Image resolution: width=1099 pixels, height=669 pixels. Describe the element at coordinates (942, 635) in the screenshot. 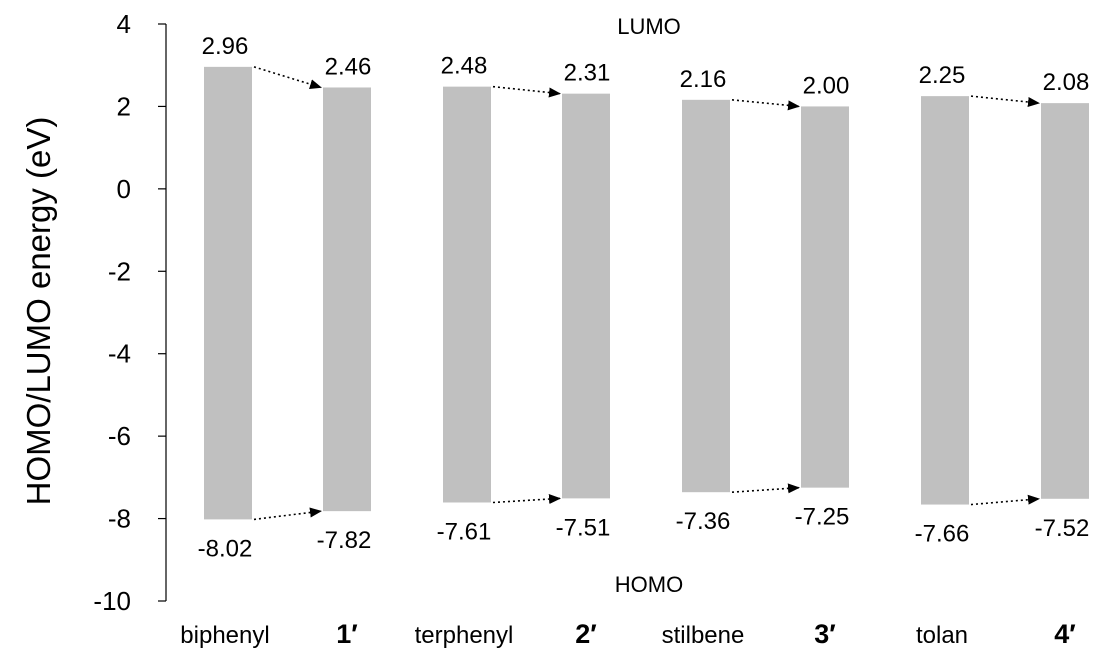

I see `x-category-label: tolan` at that location.